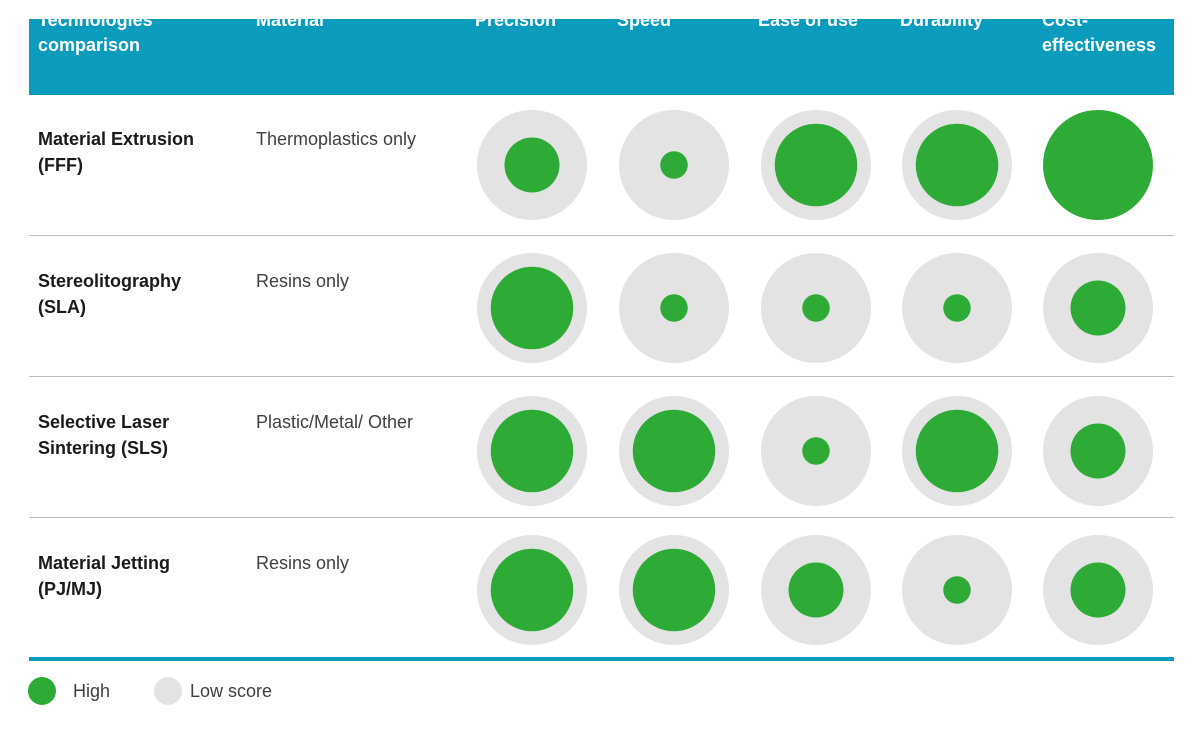 The width and height of the screenshot is (1200, 739). Describe the element at coordinates (104, 576) in the screenshot. I see `row-title-pjmj: Material Jetting (PJ/MJ)` at that location.